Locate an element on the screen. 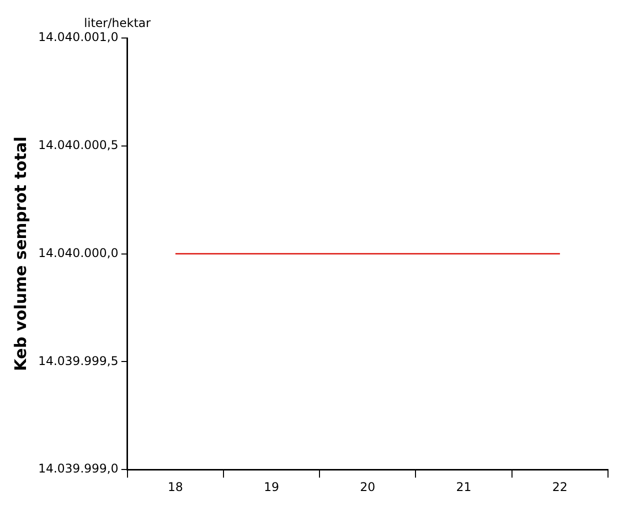 The width and height of the screenshot is (628, 506). y-tick-label: 14.039.999,0 is located at coordinates (78, 469).